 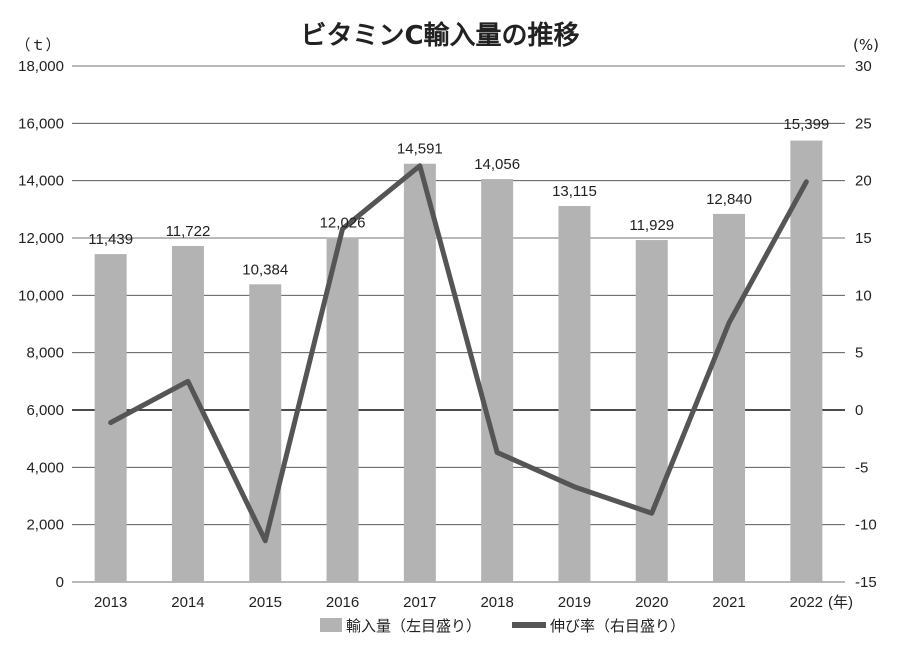 What do you see at coordinates (806, 602) in the screenshot?
I see `x-tick-label: 2022` at bounding box center [806, 602].